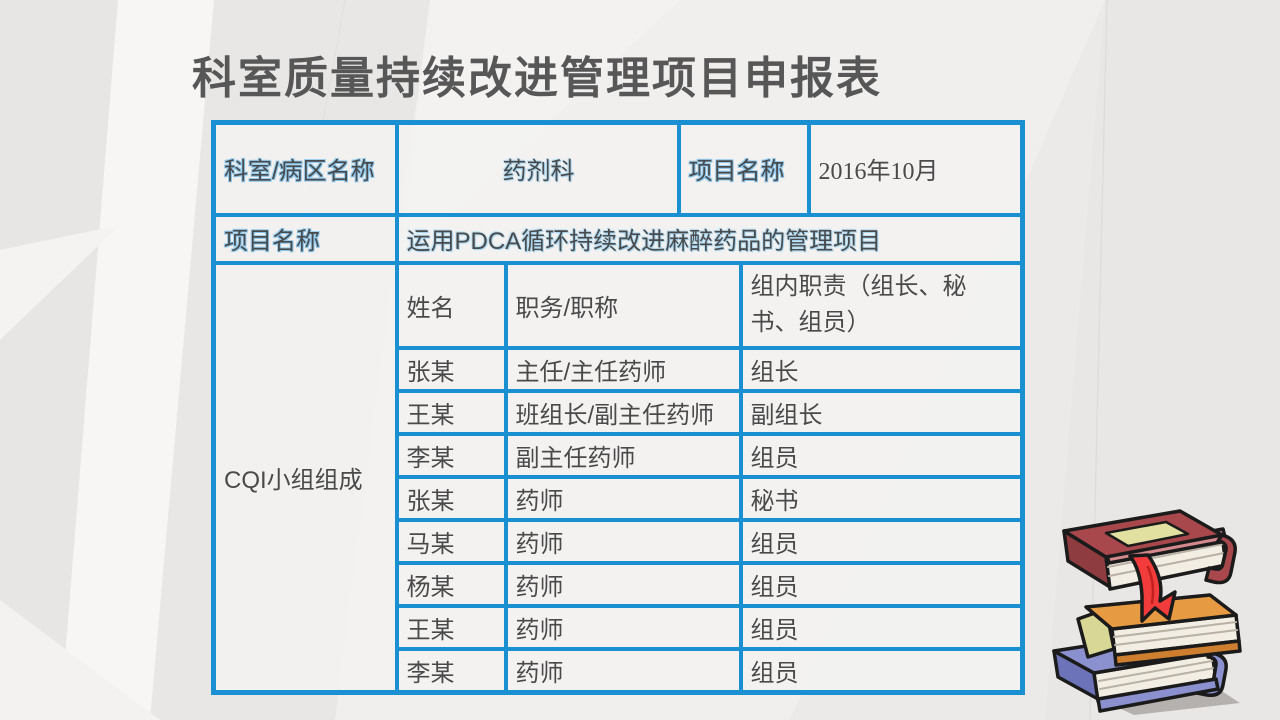 The height and width of the screenshot is (720, 1280). I want to click on member-role: 组长, so click(881, 369).